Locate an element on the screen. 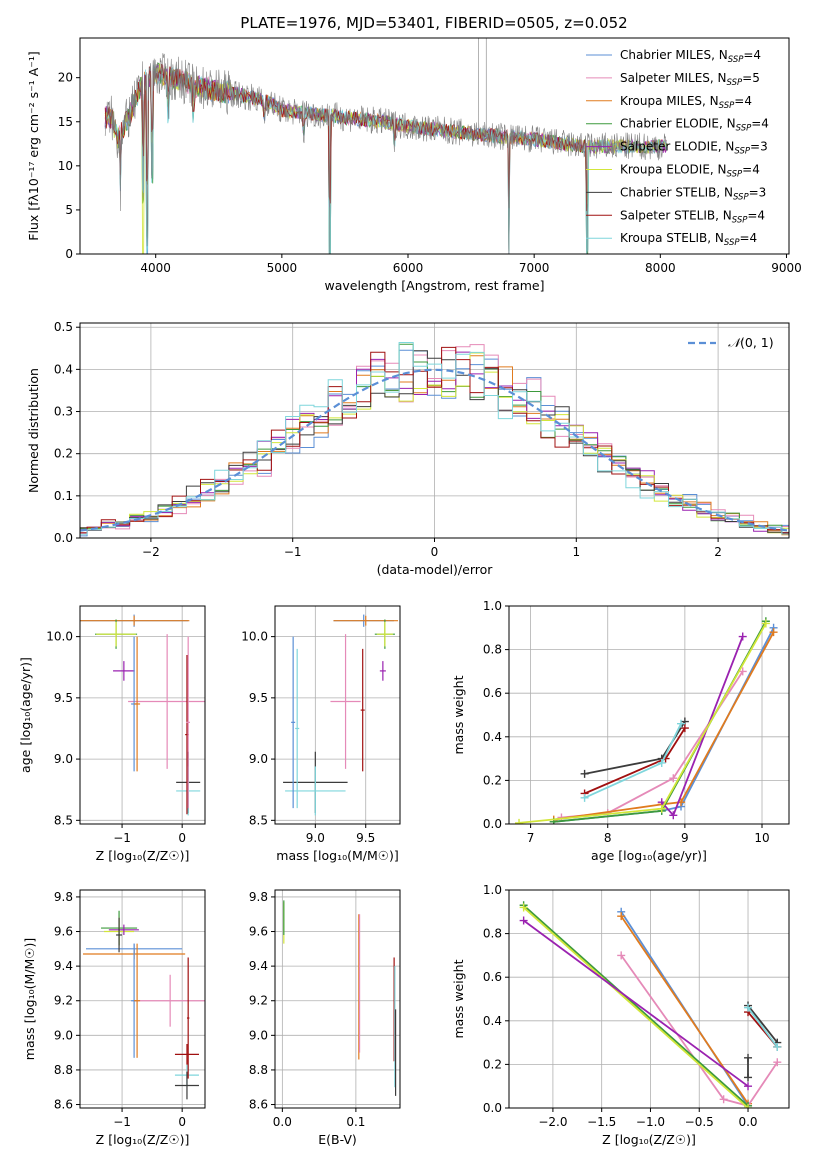  legend-label: Salpeter STELIB, NSSP=4 is located at coordinates (692, 216).